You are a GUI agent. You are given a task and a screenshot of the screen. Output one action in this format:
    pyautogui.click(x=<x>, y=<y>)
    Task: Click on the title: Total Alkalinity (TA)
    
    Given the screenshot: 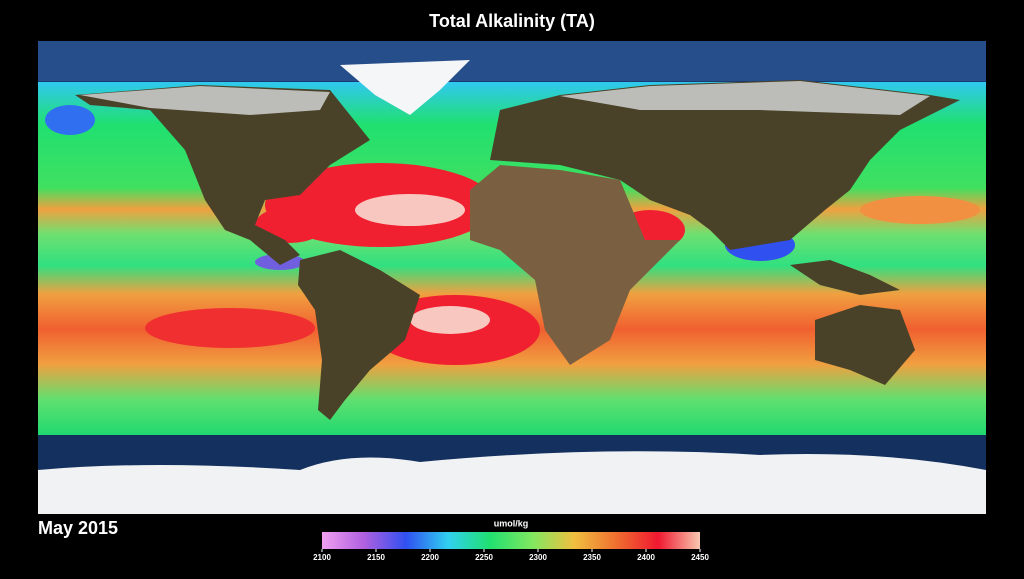 What is the action you would take?
    pyautogui.click(x=512, y=21)
    